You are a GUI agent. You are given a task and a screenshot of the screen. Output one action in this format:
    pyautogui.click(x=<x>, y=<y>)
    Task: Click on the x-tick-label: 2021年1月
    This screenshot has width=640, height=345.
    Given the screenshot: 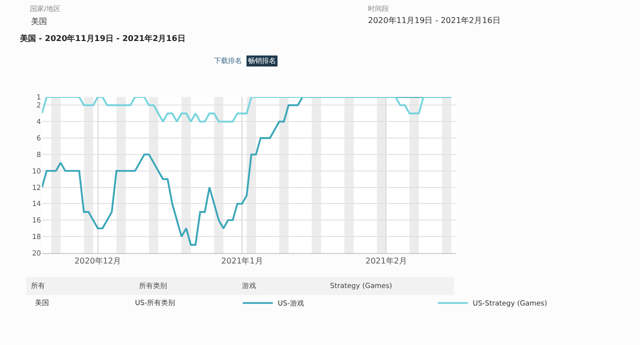 What is the action you would take?
    pyautogui.click(x=242, y=261)
    